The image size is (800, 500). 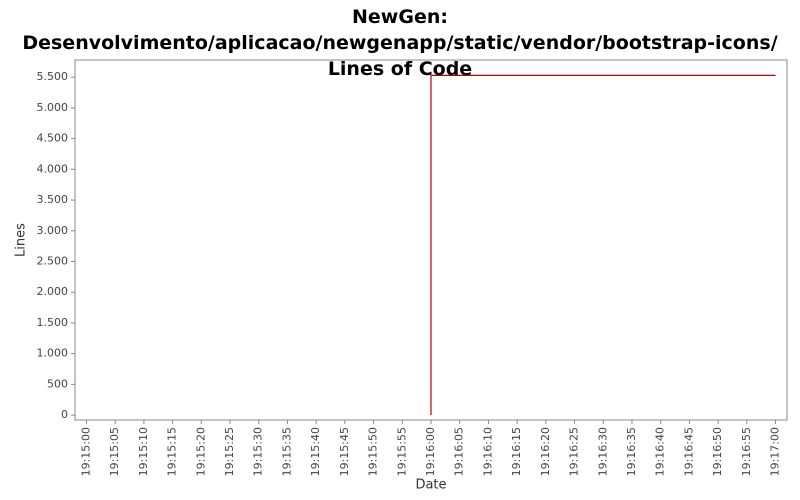 What do you see at coordinates (53, 230) in the screenshot?
I see `y-tick-label: 3.000` at bounding box center [53, 230].